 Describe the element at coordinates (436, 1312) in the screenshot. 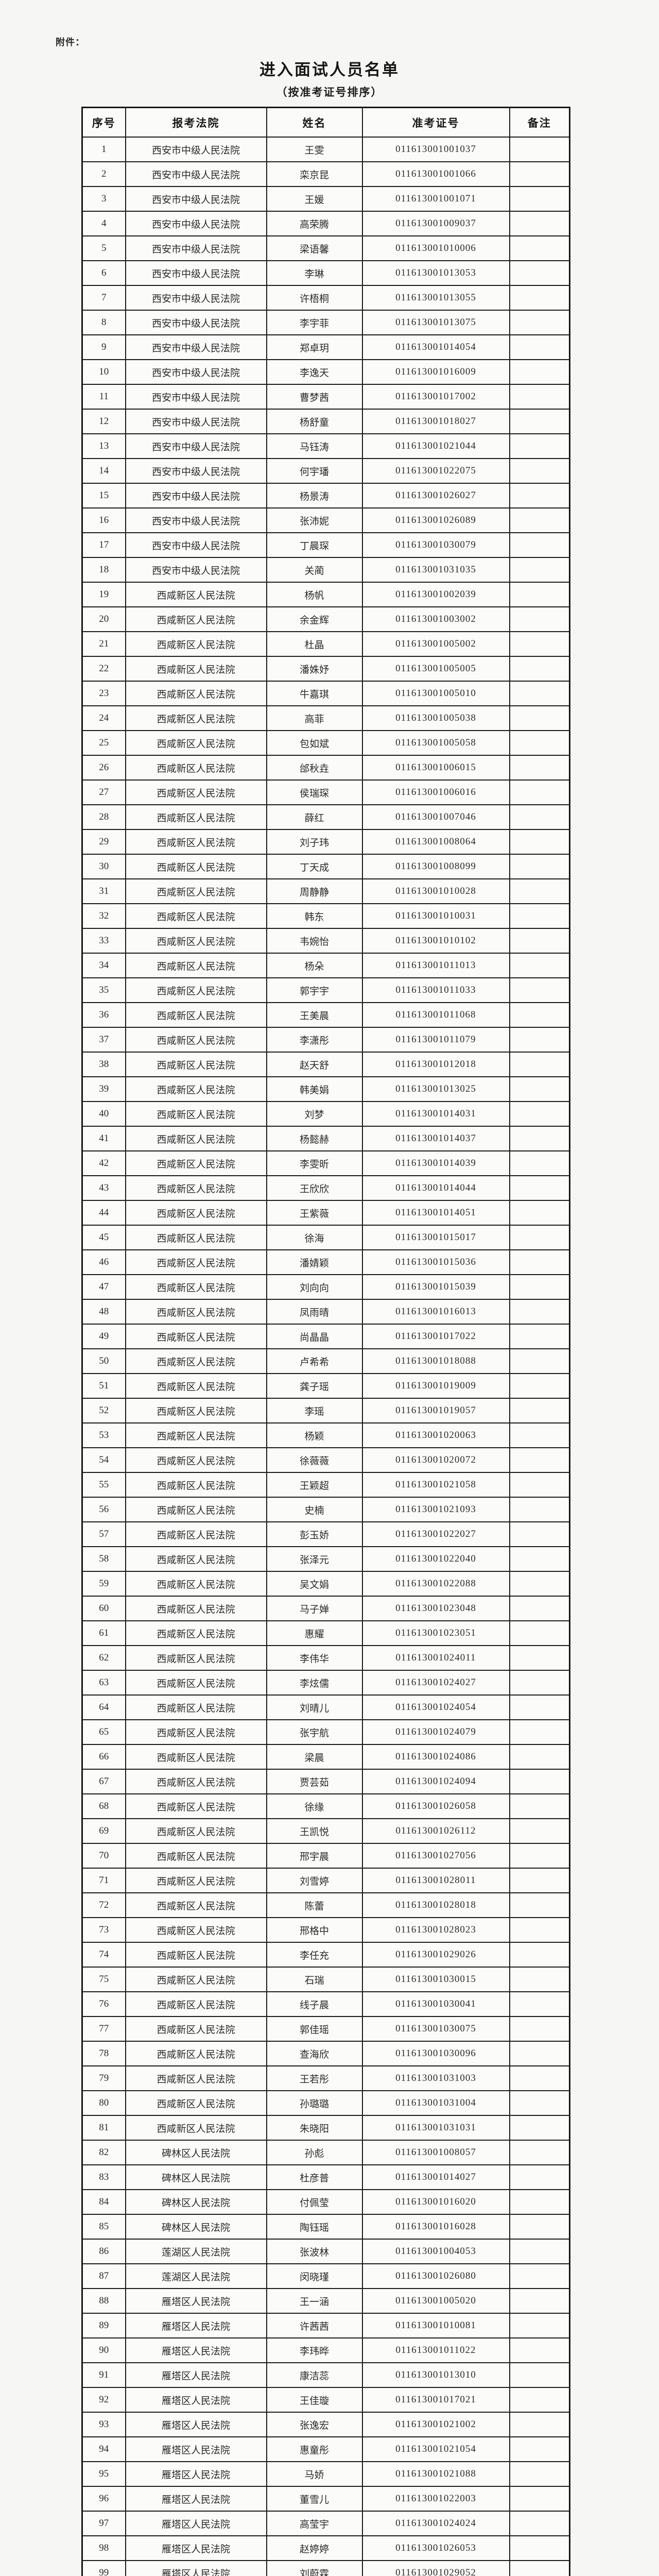

I see `cell-ticket: 011613001016013` at that location.